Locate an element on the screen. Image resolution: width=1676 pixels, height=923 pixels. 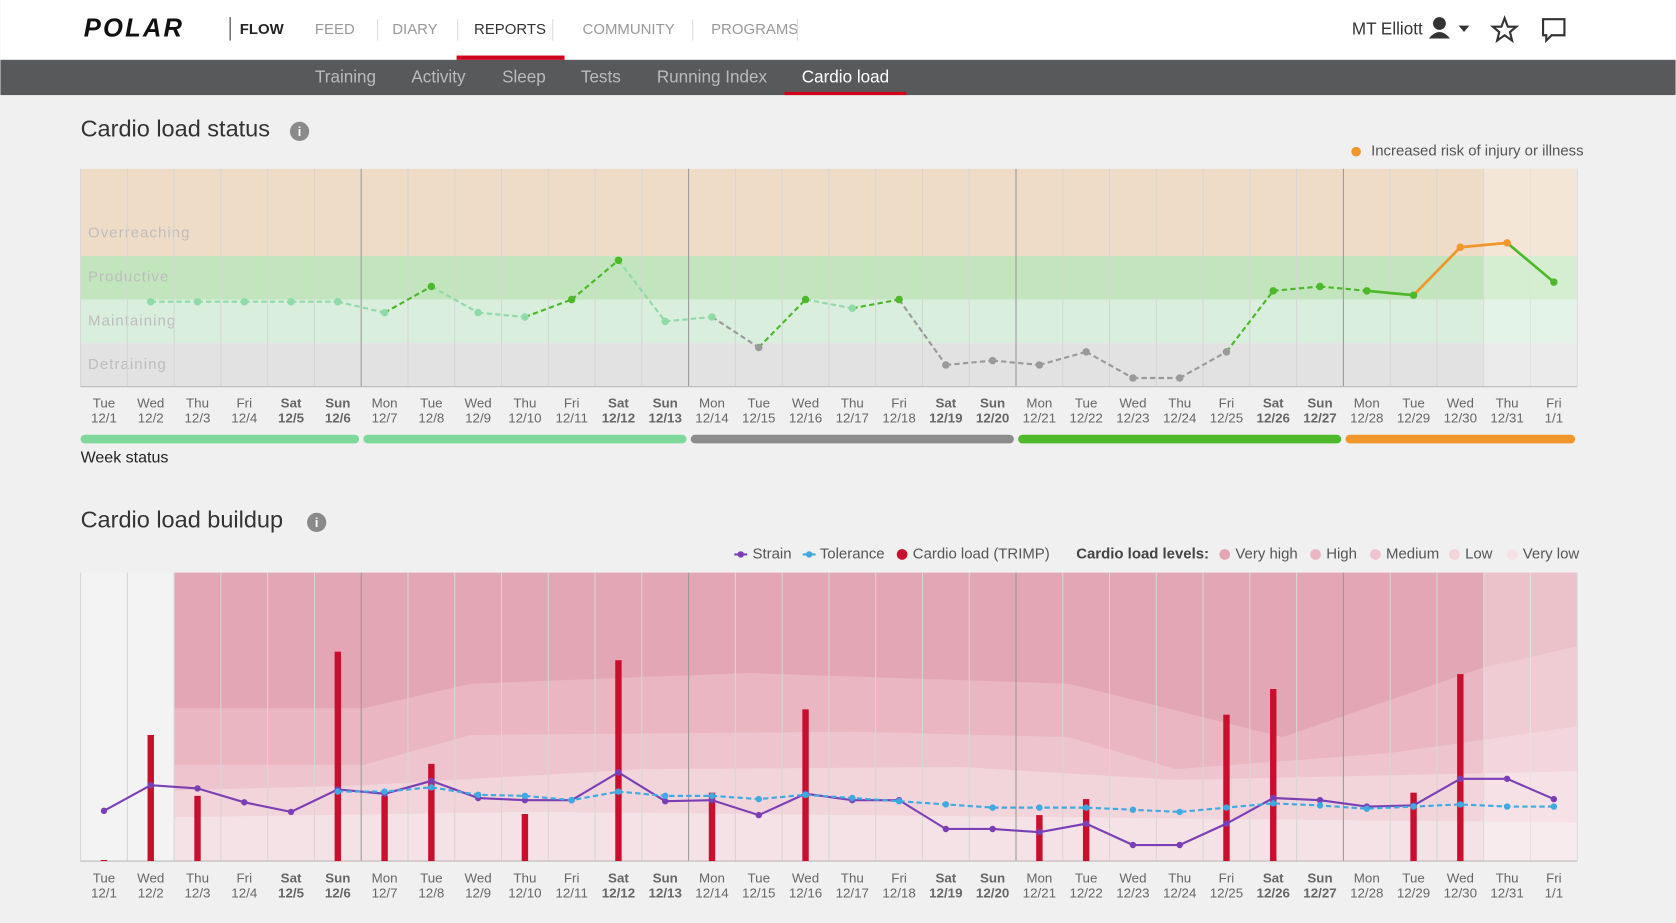
x-tick-date: 12/22 is located at coordinates (1085, 893).